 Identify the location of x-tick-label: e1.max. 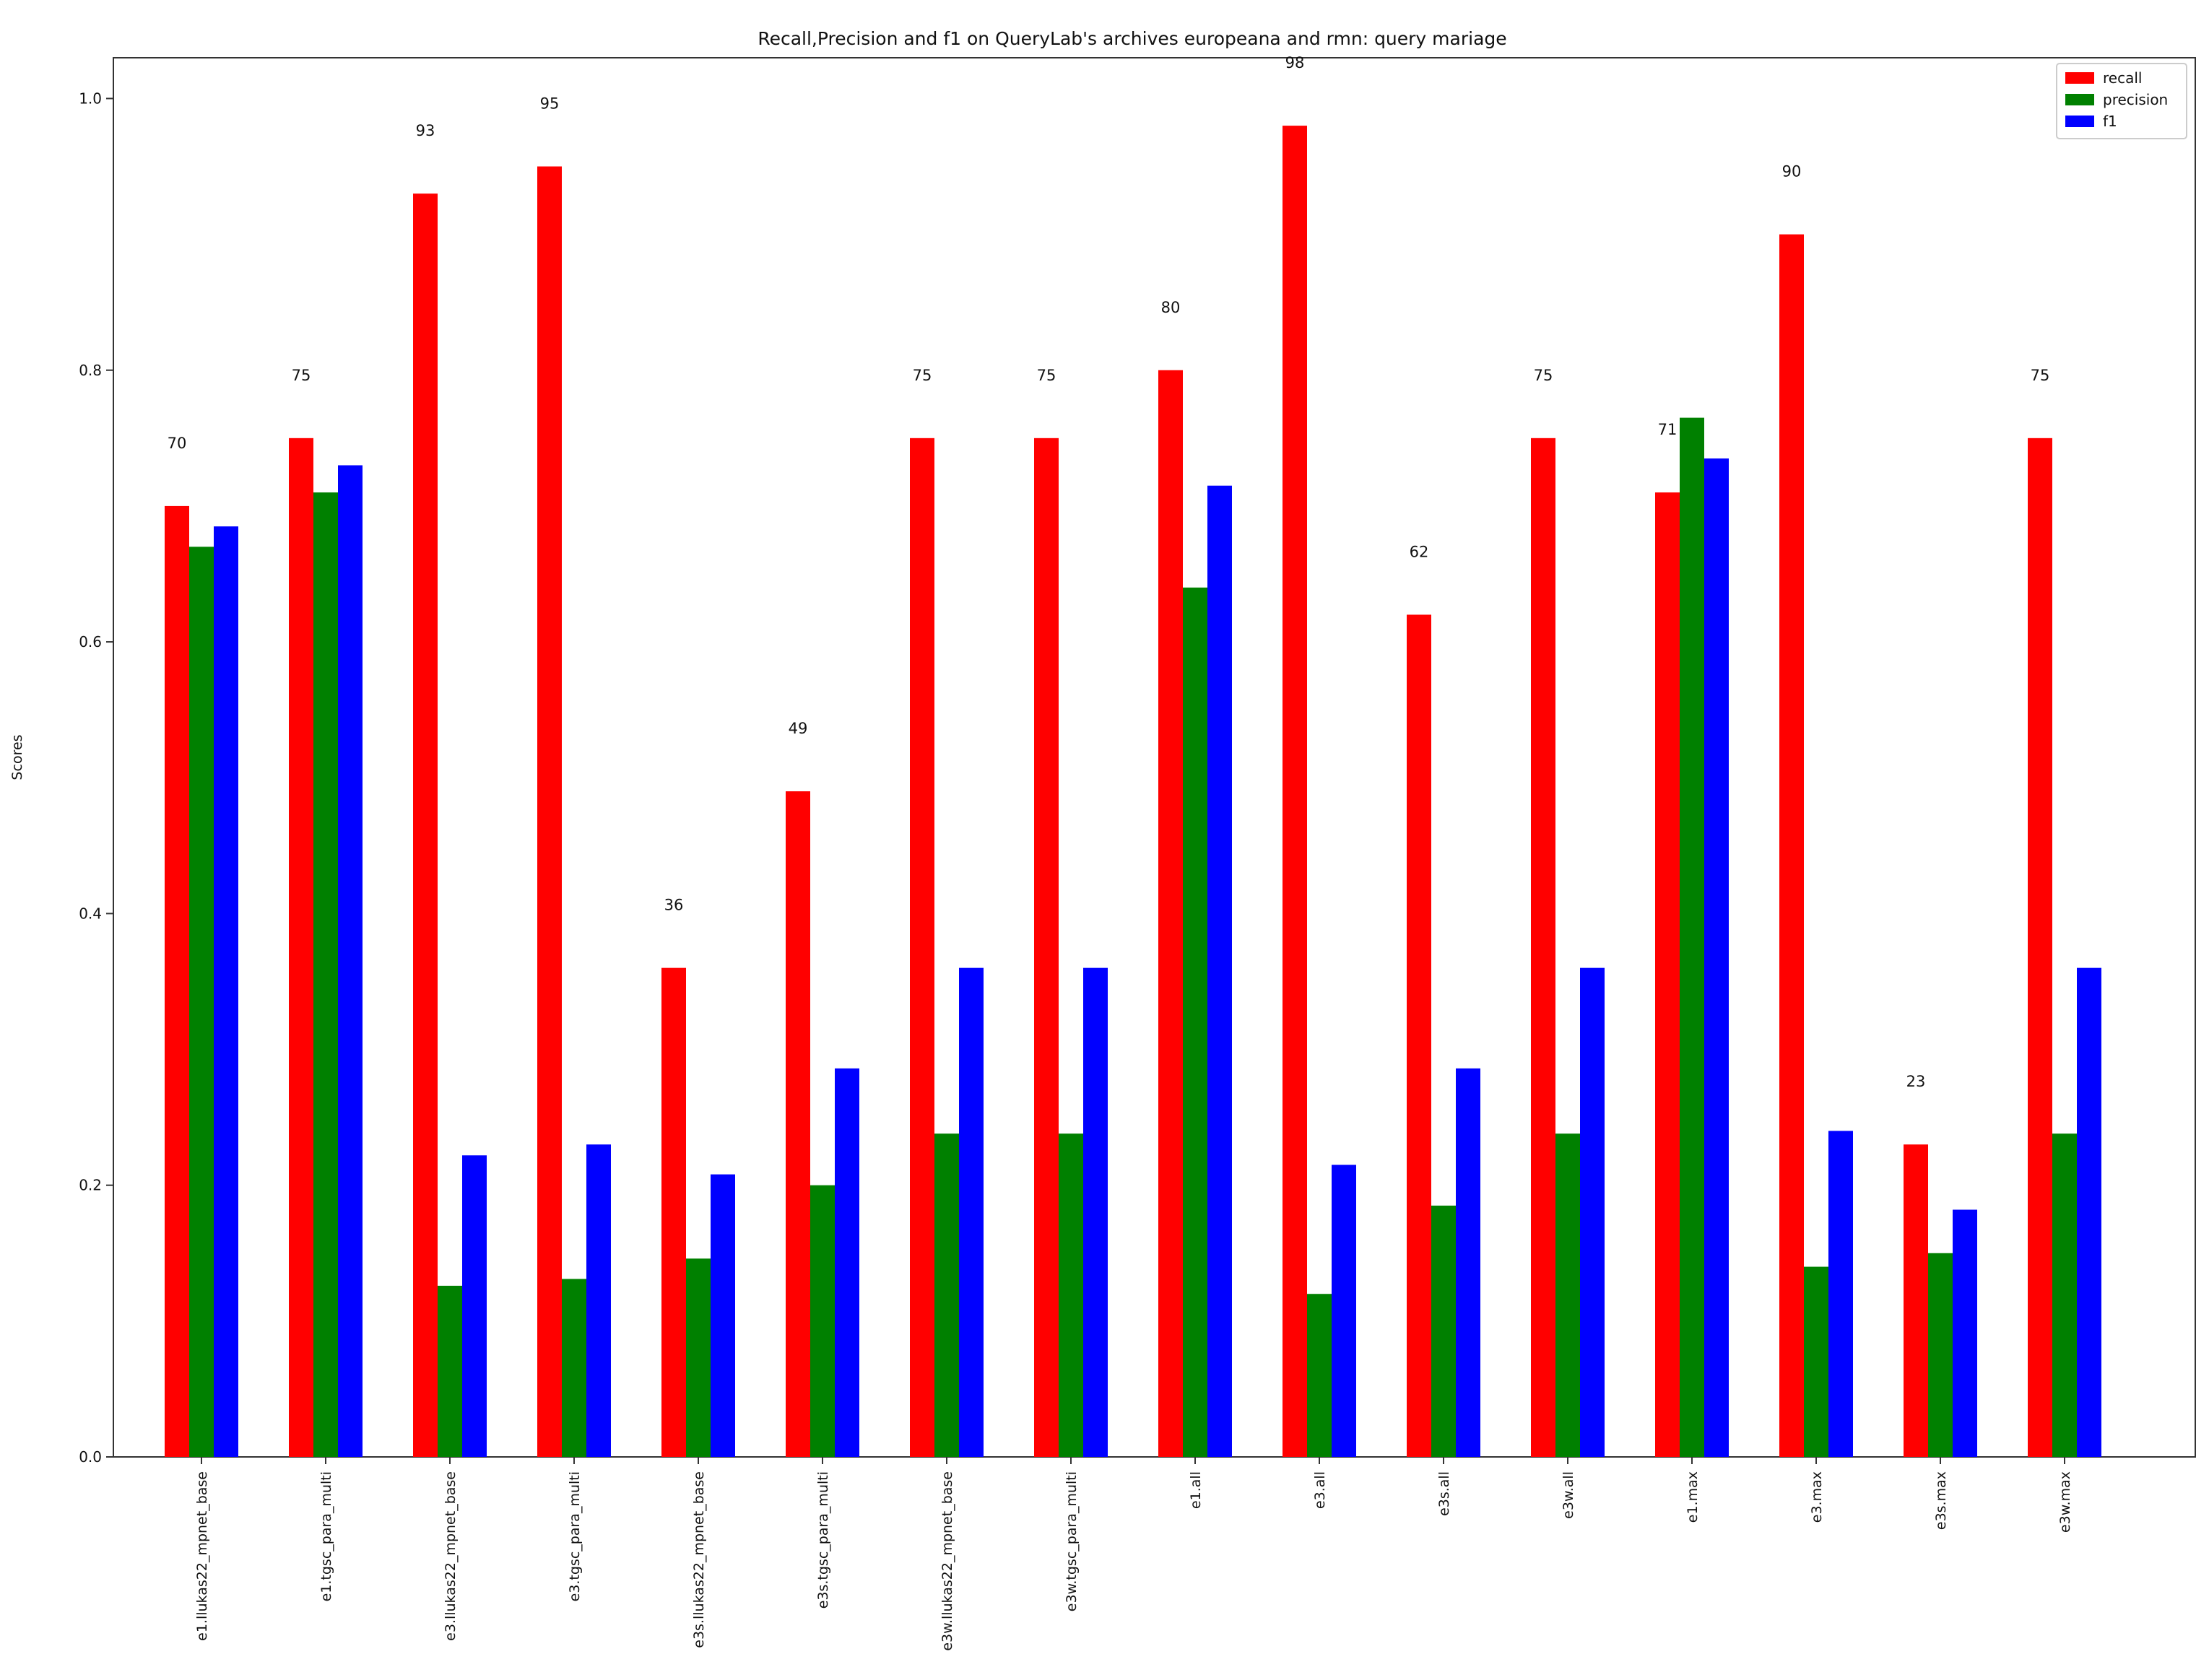
(1693, 1497).